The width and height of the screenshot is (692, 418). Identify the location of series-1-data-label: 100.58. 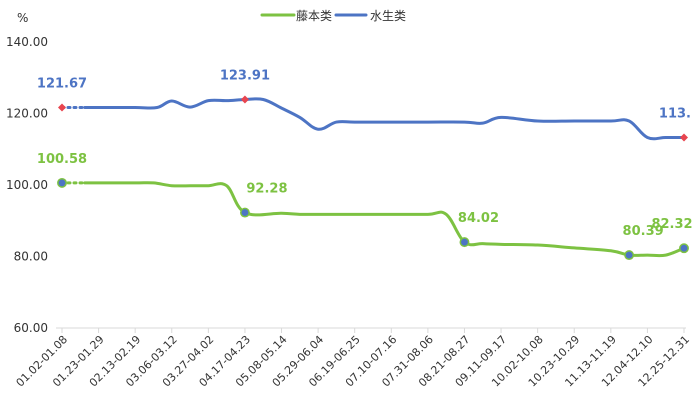
(62, 159).